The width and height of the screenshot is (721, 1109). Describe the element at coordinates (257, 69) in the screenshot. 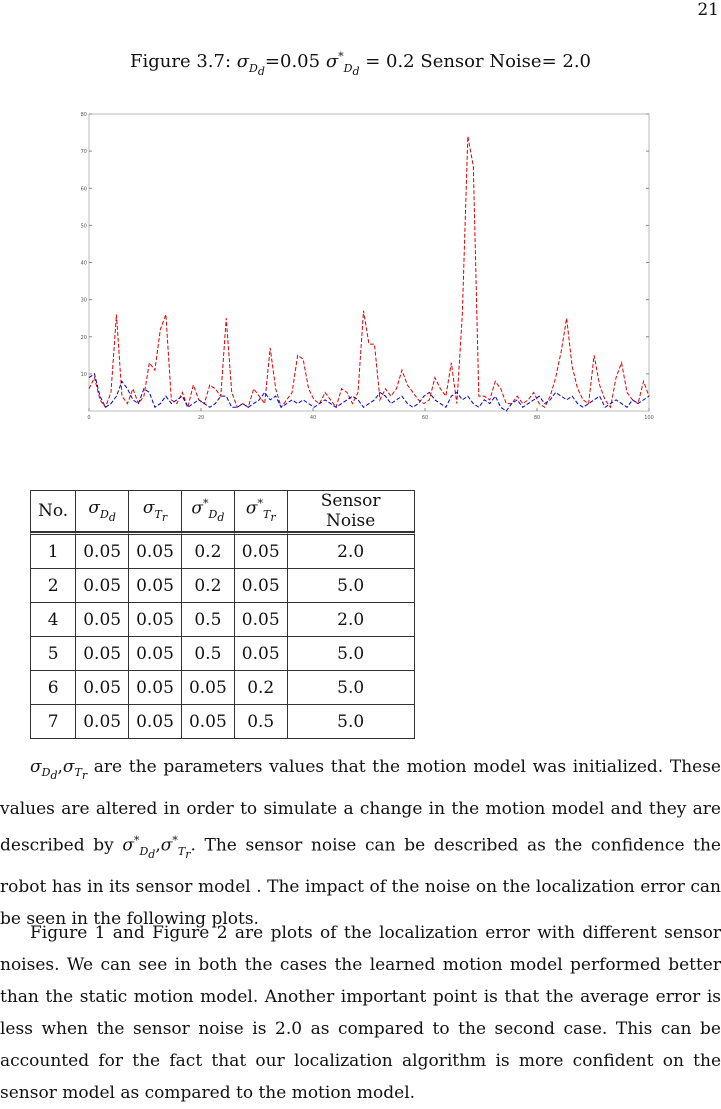

I see `caption-sub-1: Dd` at that location.